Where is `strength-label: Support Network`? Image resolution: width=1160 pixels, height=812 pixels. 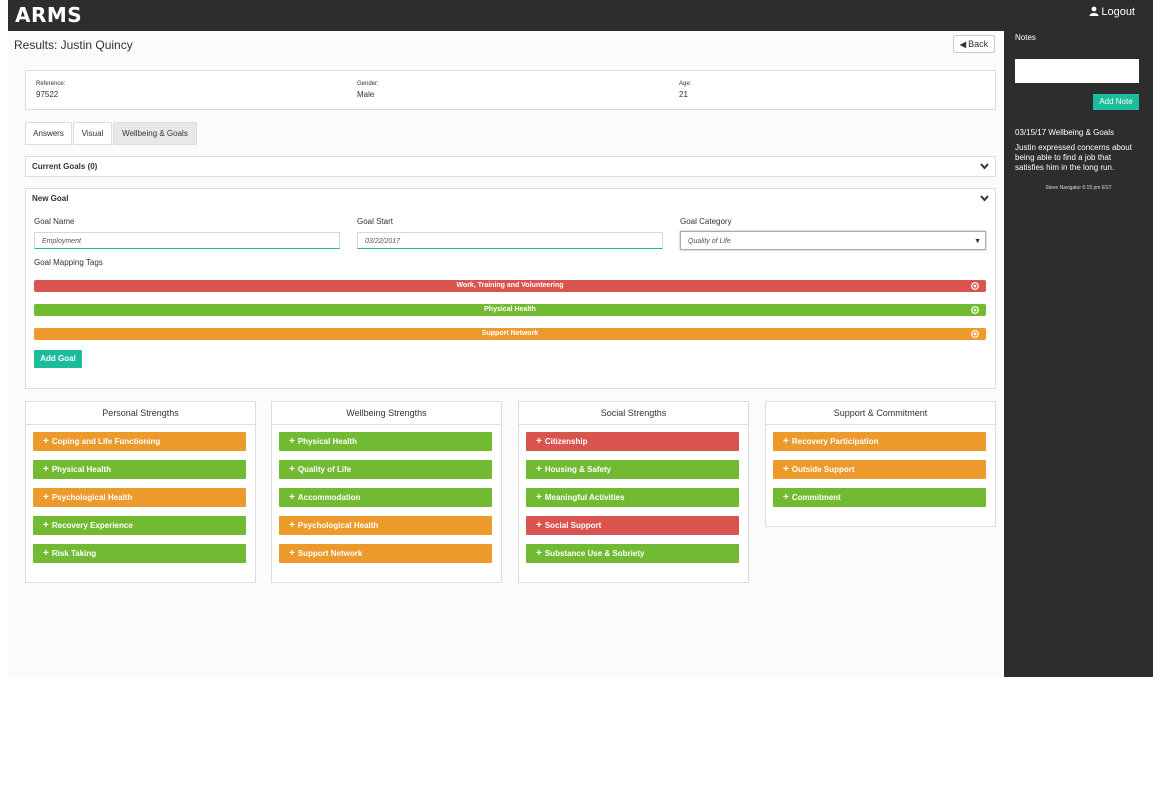 strength-label: Support Network is located at coordinates (330, 553).